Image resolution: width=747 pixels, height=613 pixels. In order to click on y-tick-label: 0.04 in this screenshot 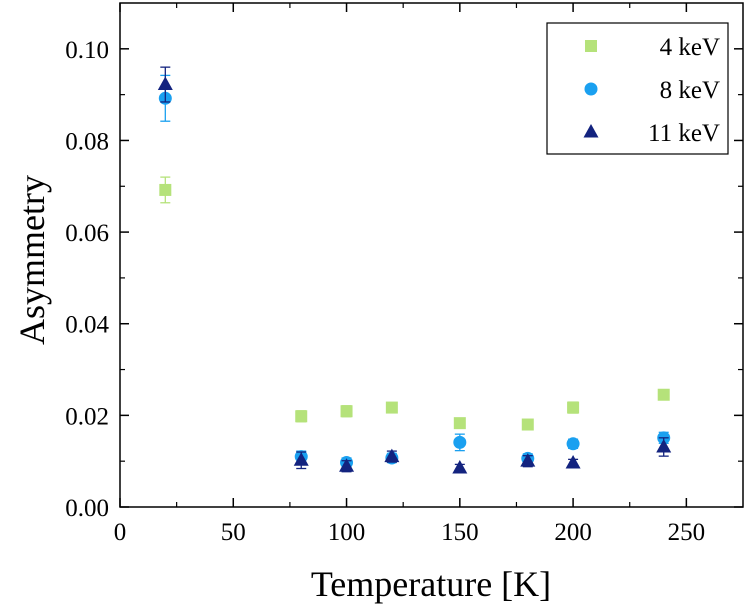, I will do `click(87, 325)`.